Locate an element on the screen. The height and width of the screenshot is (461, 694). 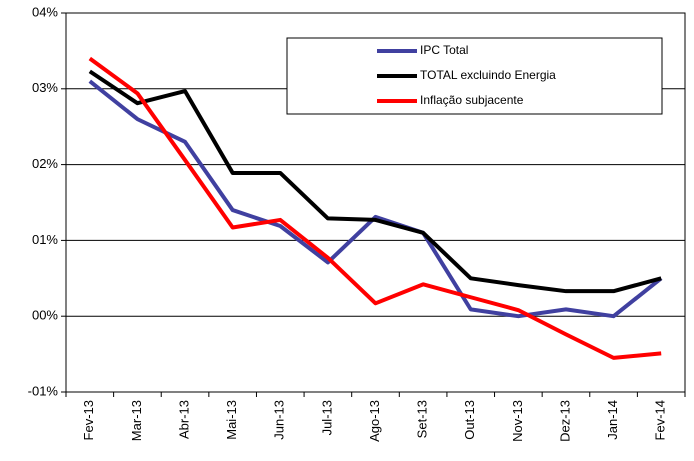
legend-label: IPC Total is located at coordinates (444, 50).